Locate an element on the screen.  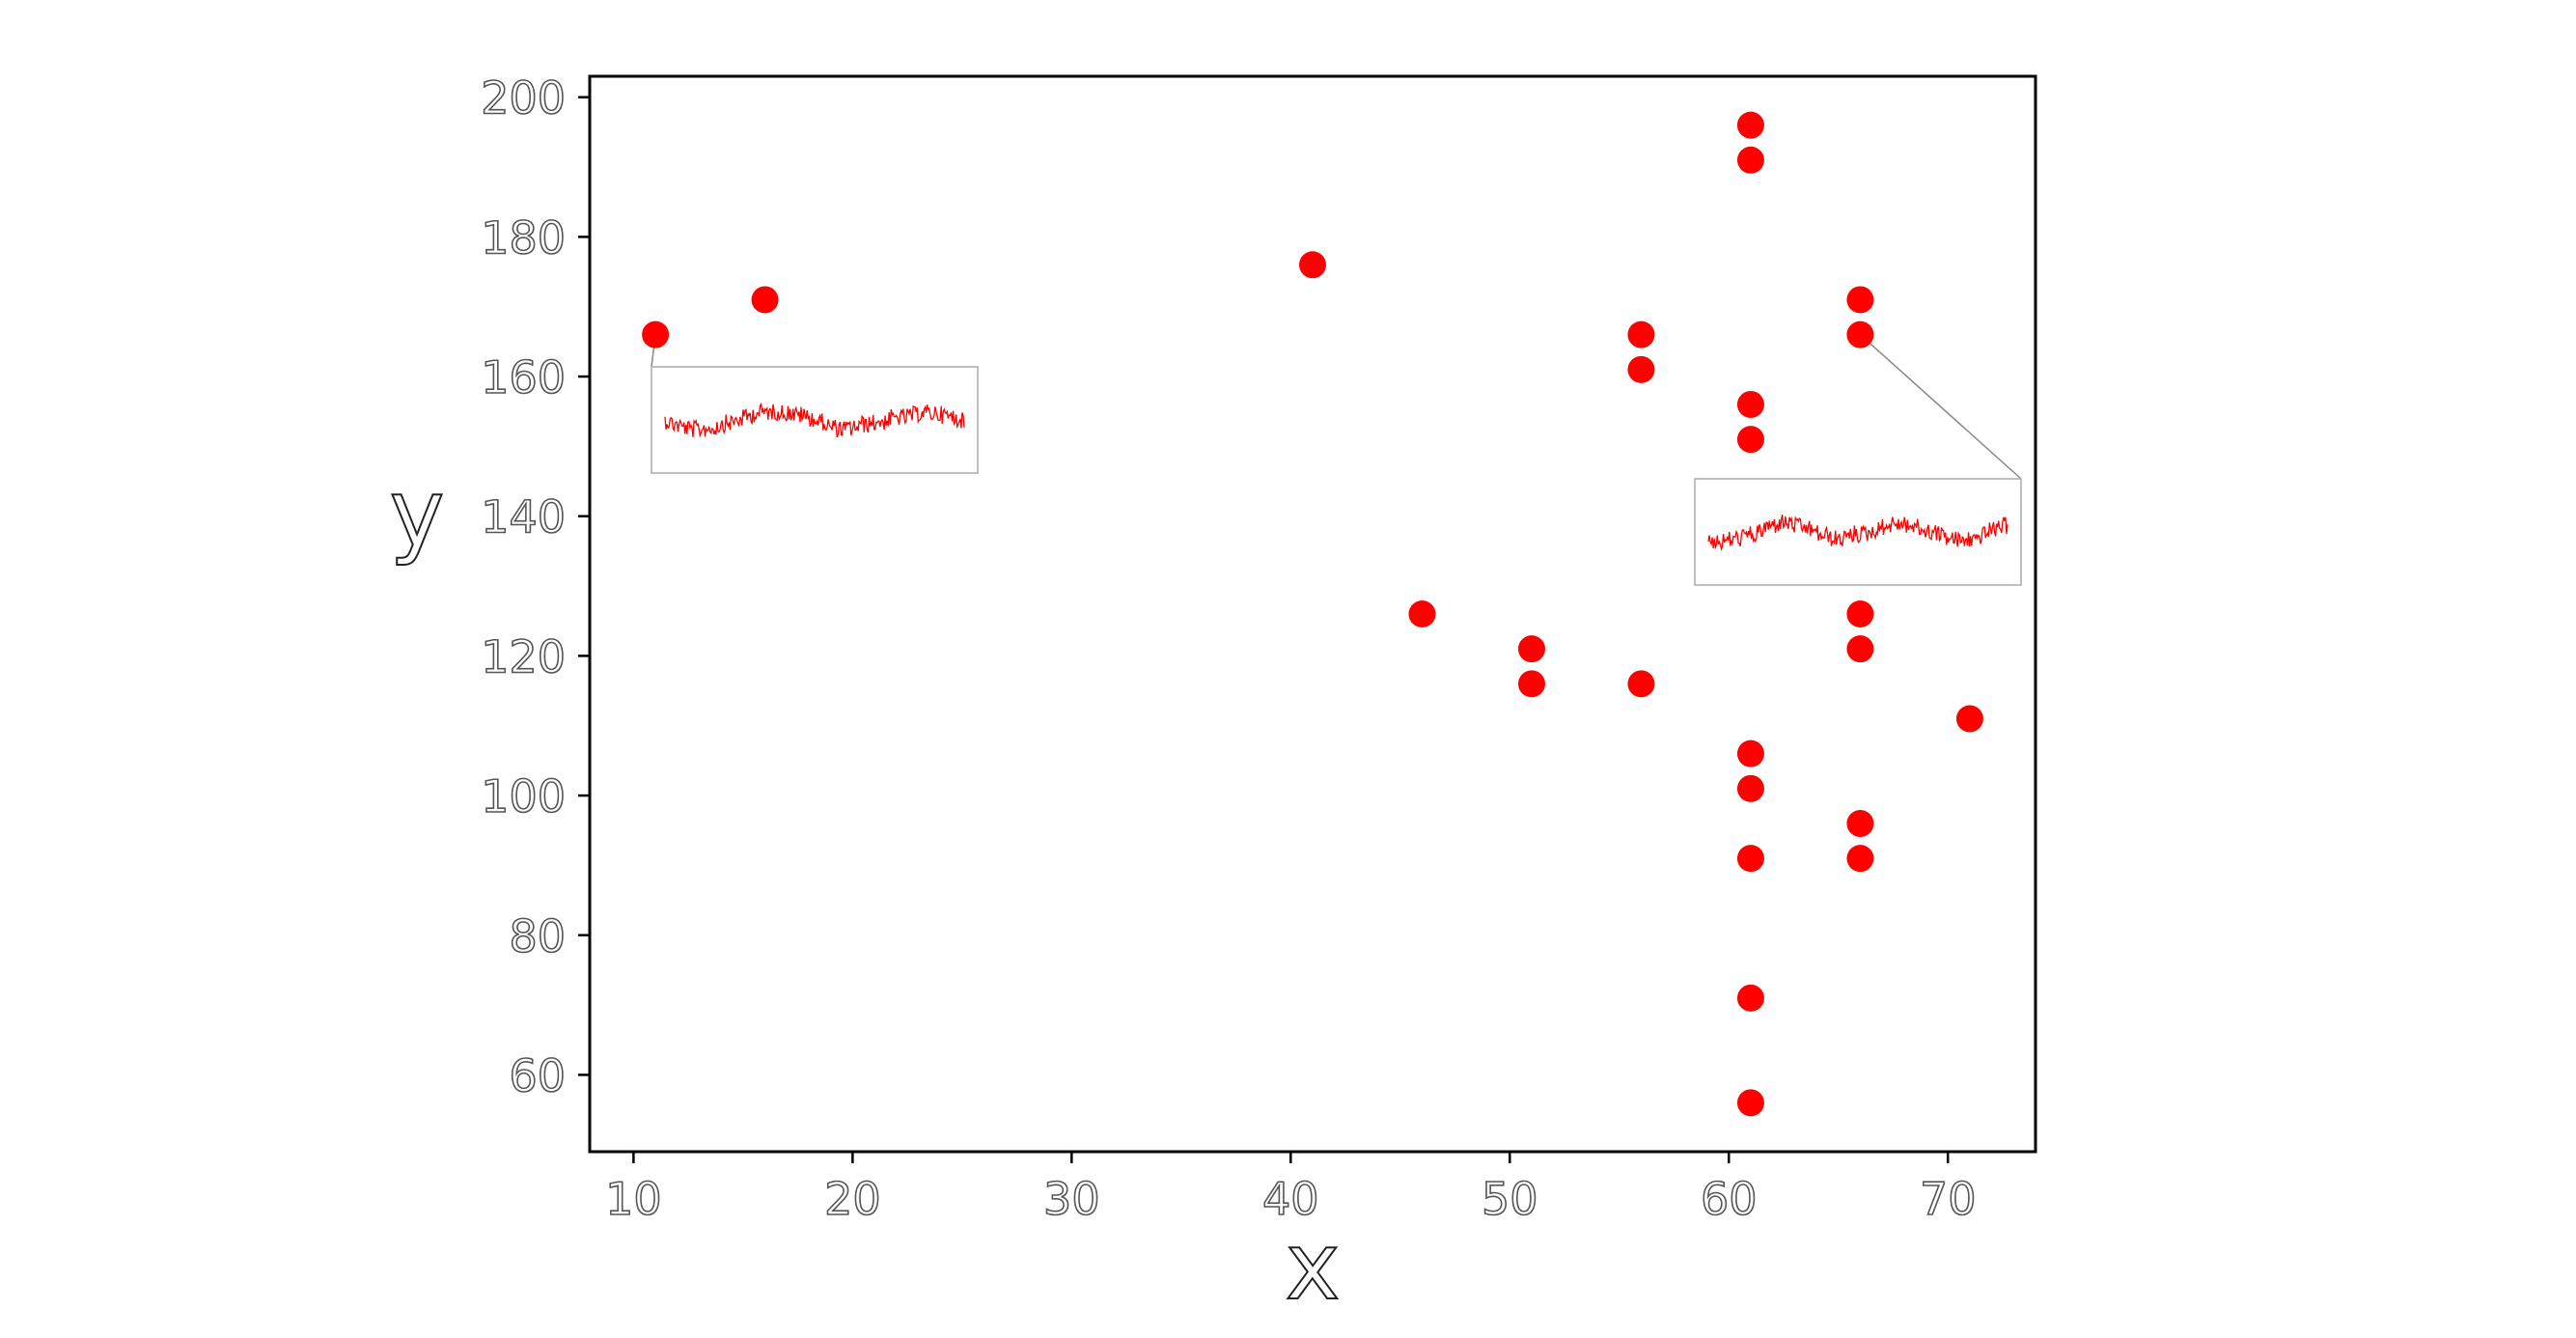
y-tick-label: 120 is located at coordinates (523, 656).